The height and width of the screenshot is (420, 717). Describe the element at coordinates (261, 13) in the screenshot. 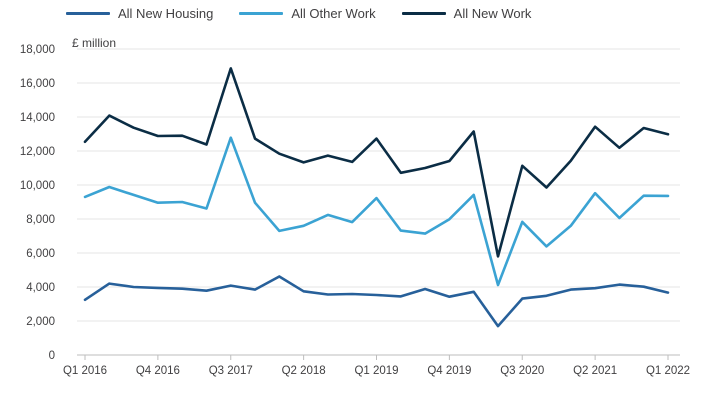

I see `legend-swatch-all-other-work` at that location.